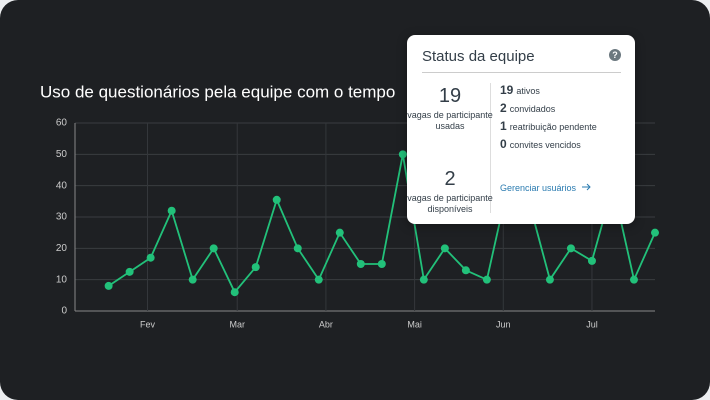 This screenshot has width=710, height=400. What do you see at coordinates (553, 127) in the screenshot?
I see `stat-label: reatribuição pendente` at bounding box center [553, 127].